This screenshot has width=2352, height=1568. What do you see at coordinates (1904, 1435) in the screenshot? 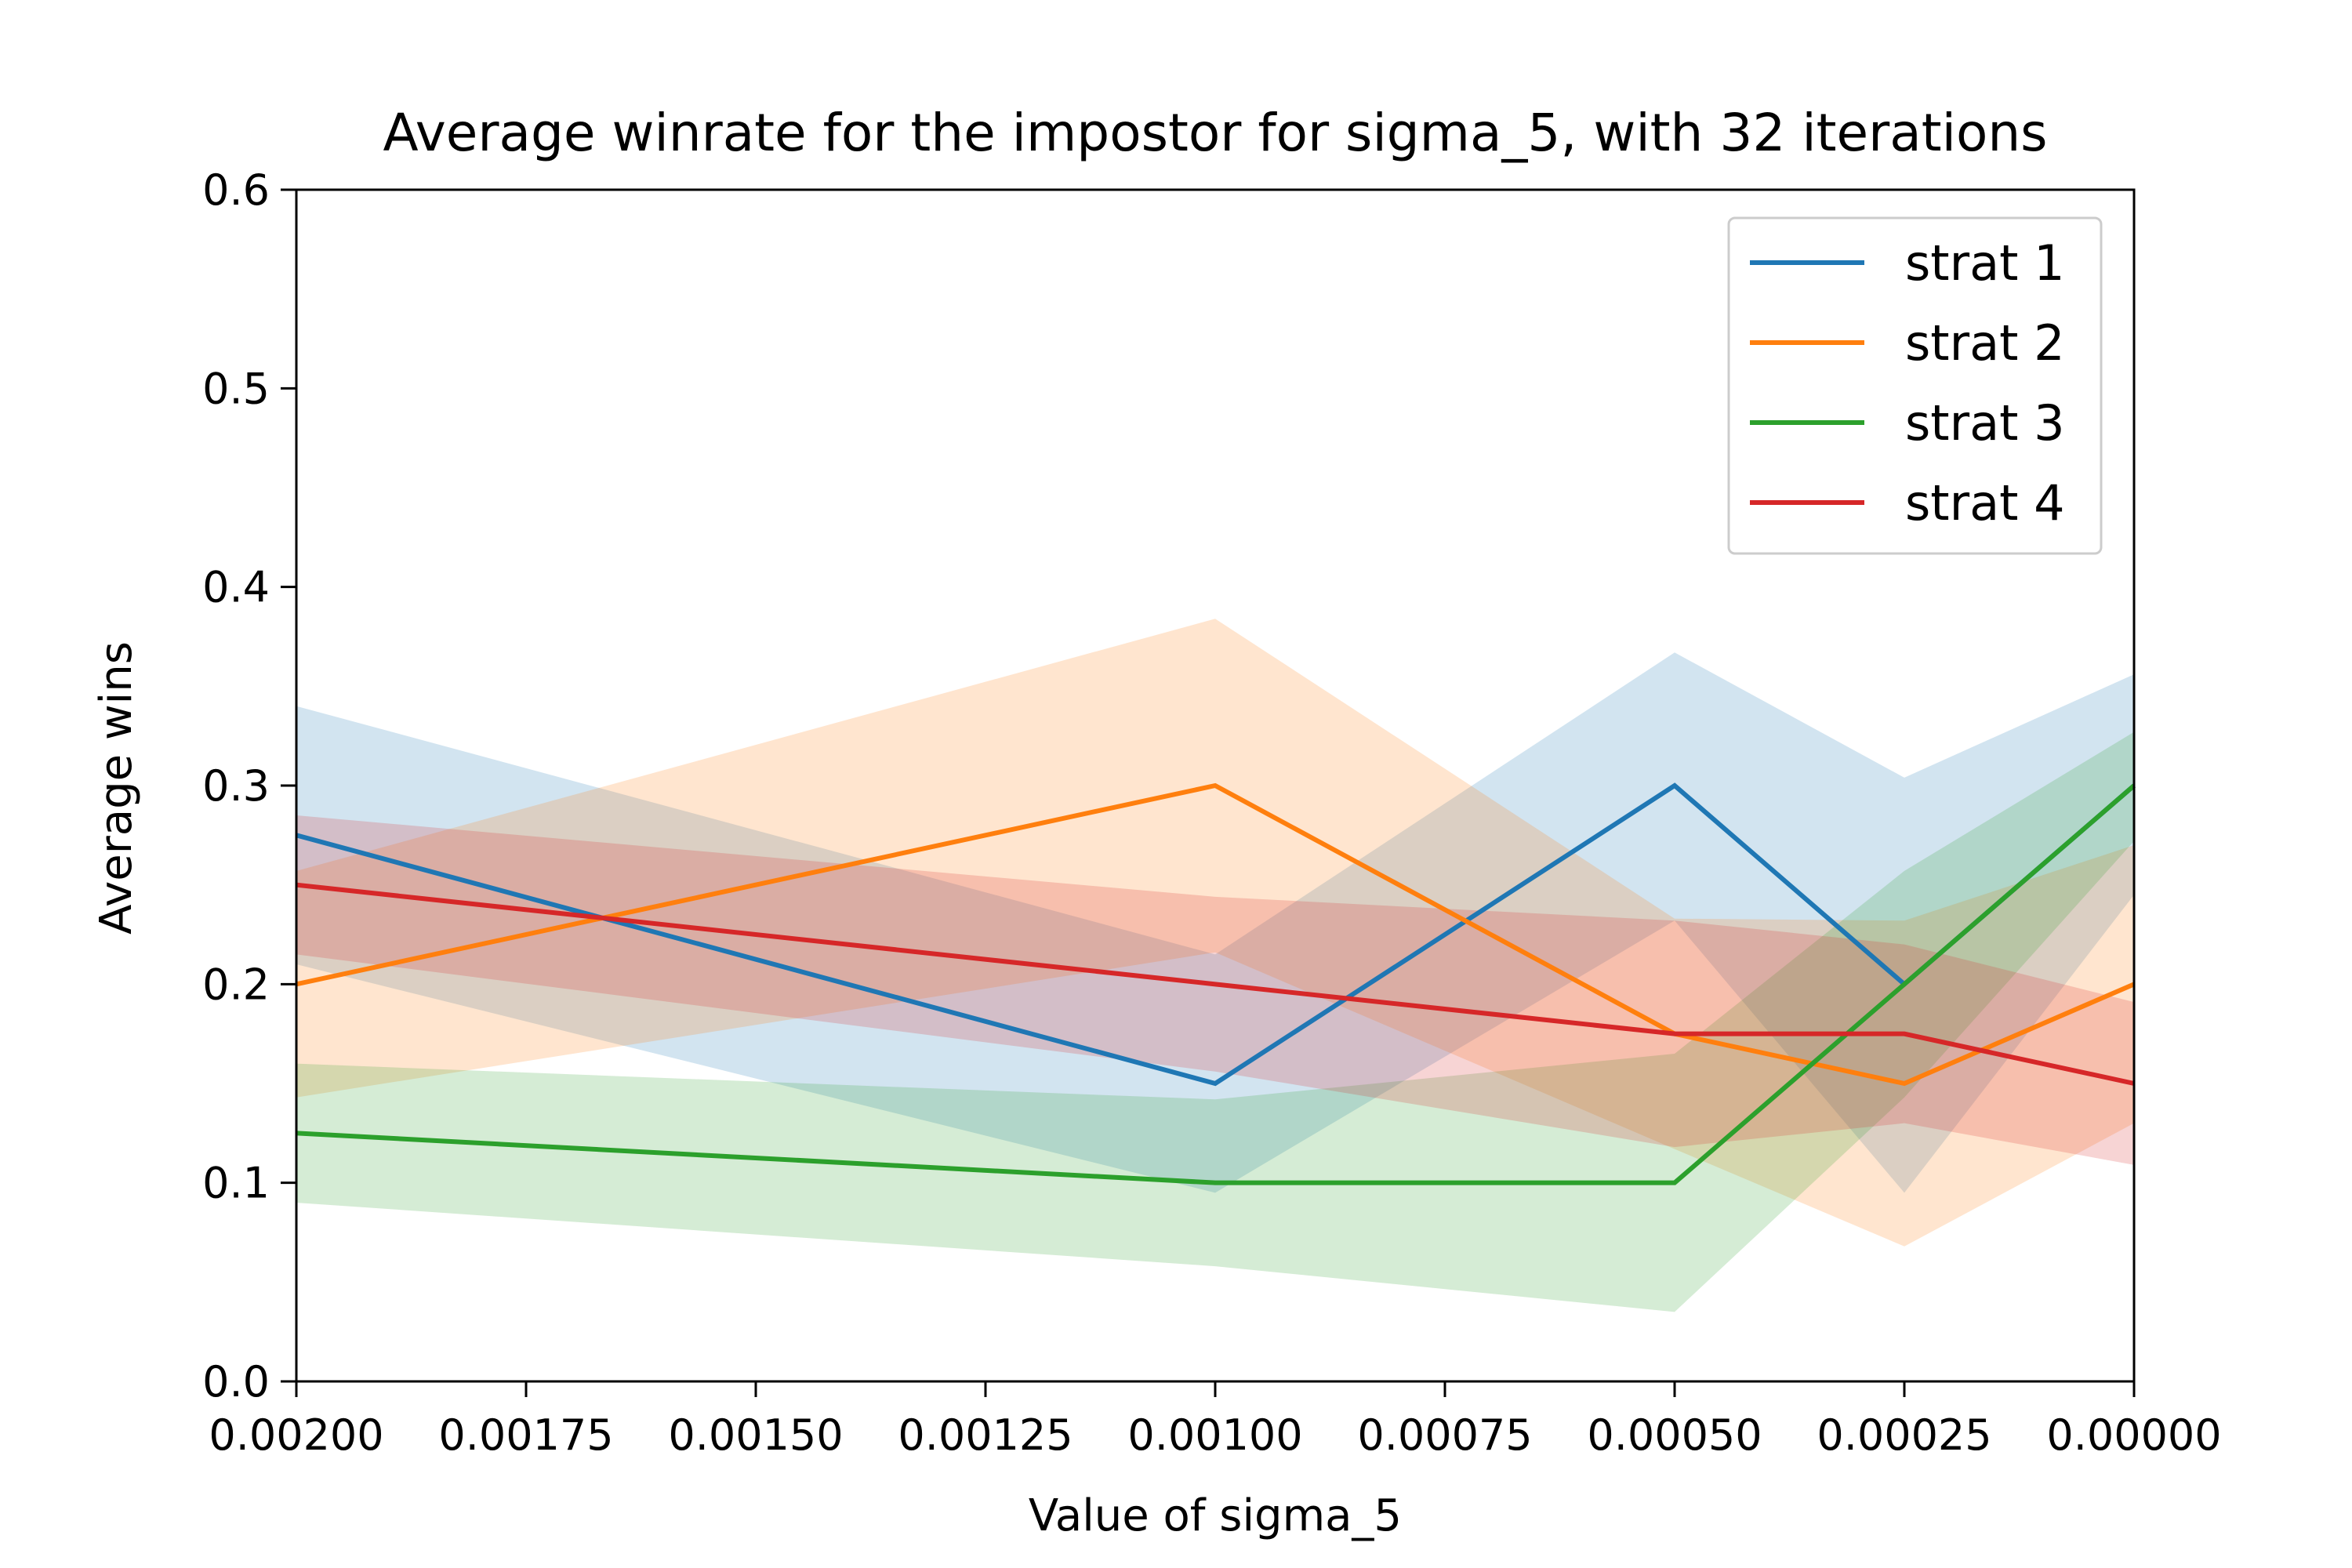
I see `x-tick-label: 0.00025` at bounding box center [1904, 1435].